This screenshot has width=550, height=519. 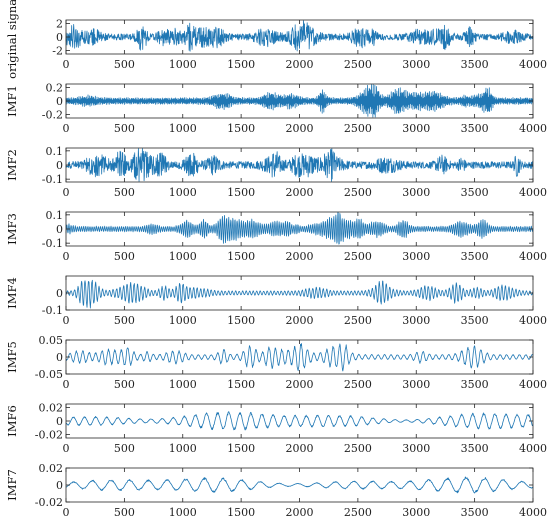 What do you see at coordinates (12, 39) in the screenshot?
I see `y-axis-label: original signal` at bounding box center [12, 39].